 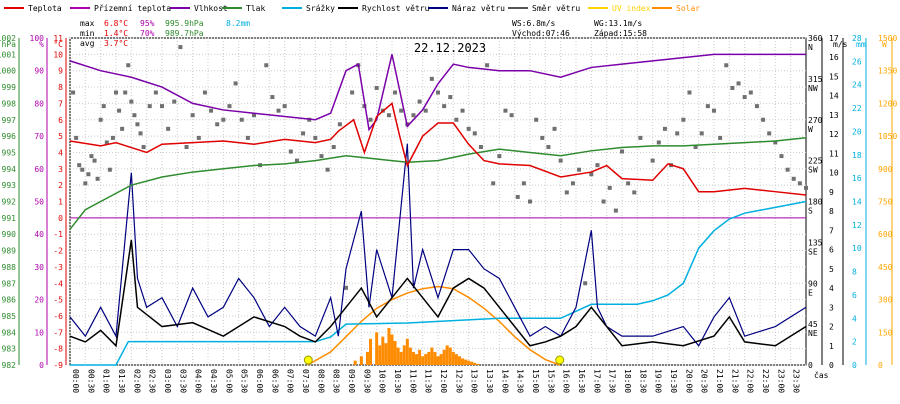 I want to click on left-tick-temperature: 11, so click(x=58, y=38).